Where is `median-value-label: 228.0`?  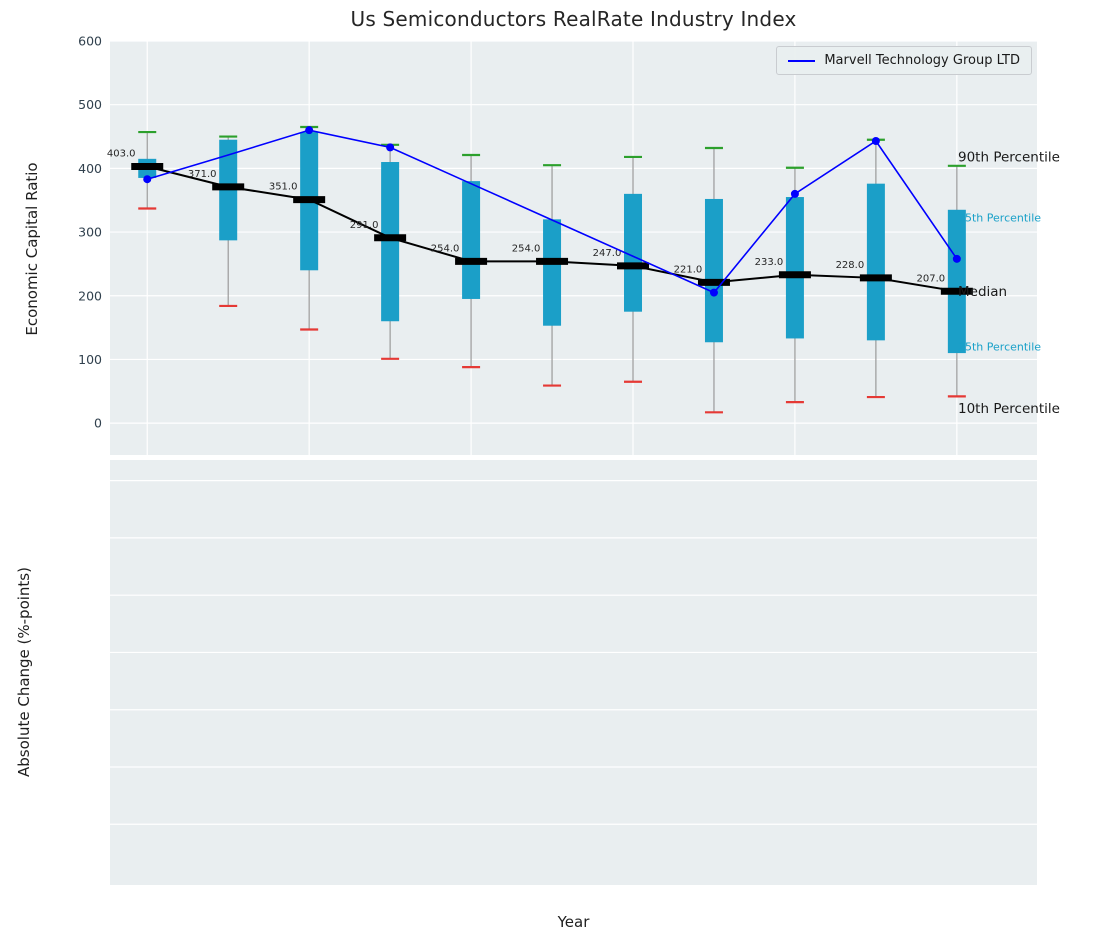
median-value-label: 228.0 is located at coordinates (850, 265).